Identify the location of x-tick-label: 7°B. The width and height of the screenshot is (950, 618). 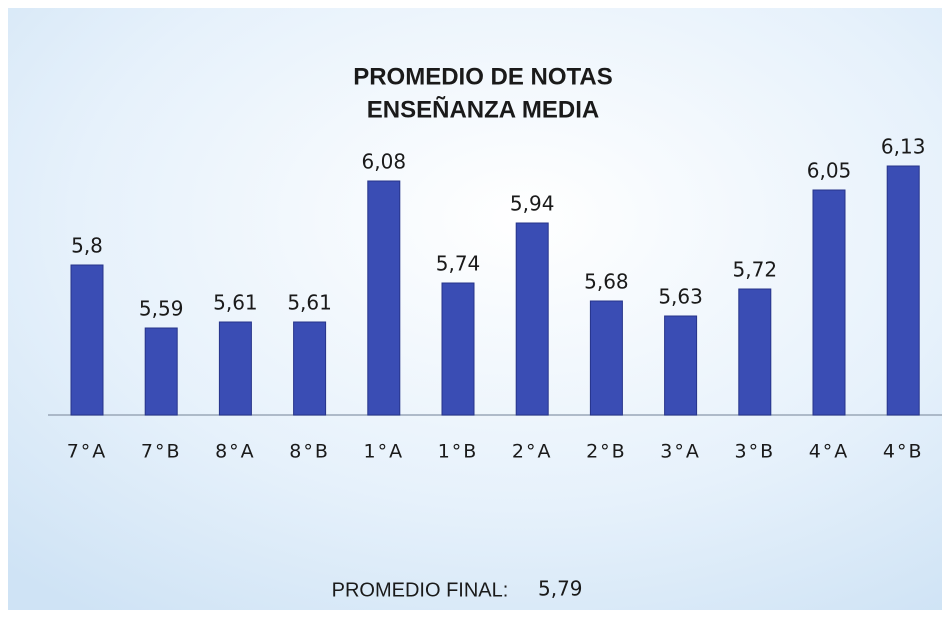
(161, 452).